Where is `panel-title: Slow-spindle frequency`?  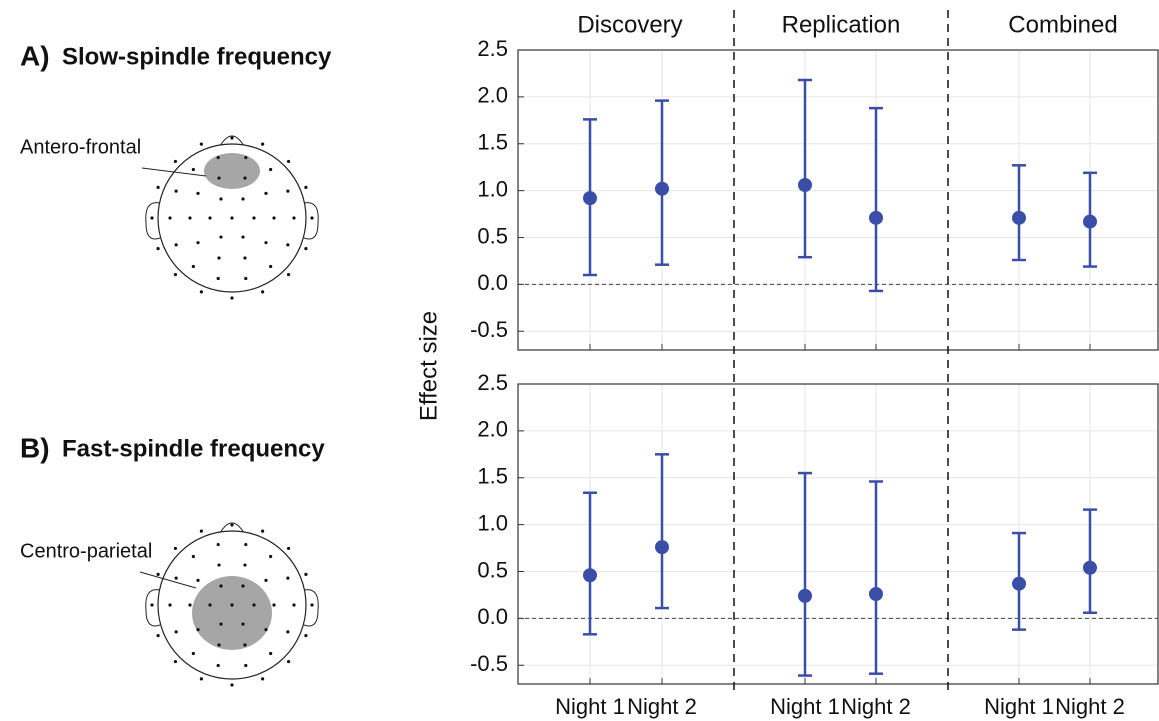 panel-title: Slow-spindle frequency is located at coordinates (197, 56).